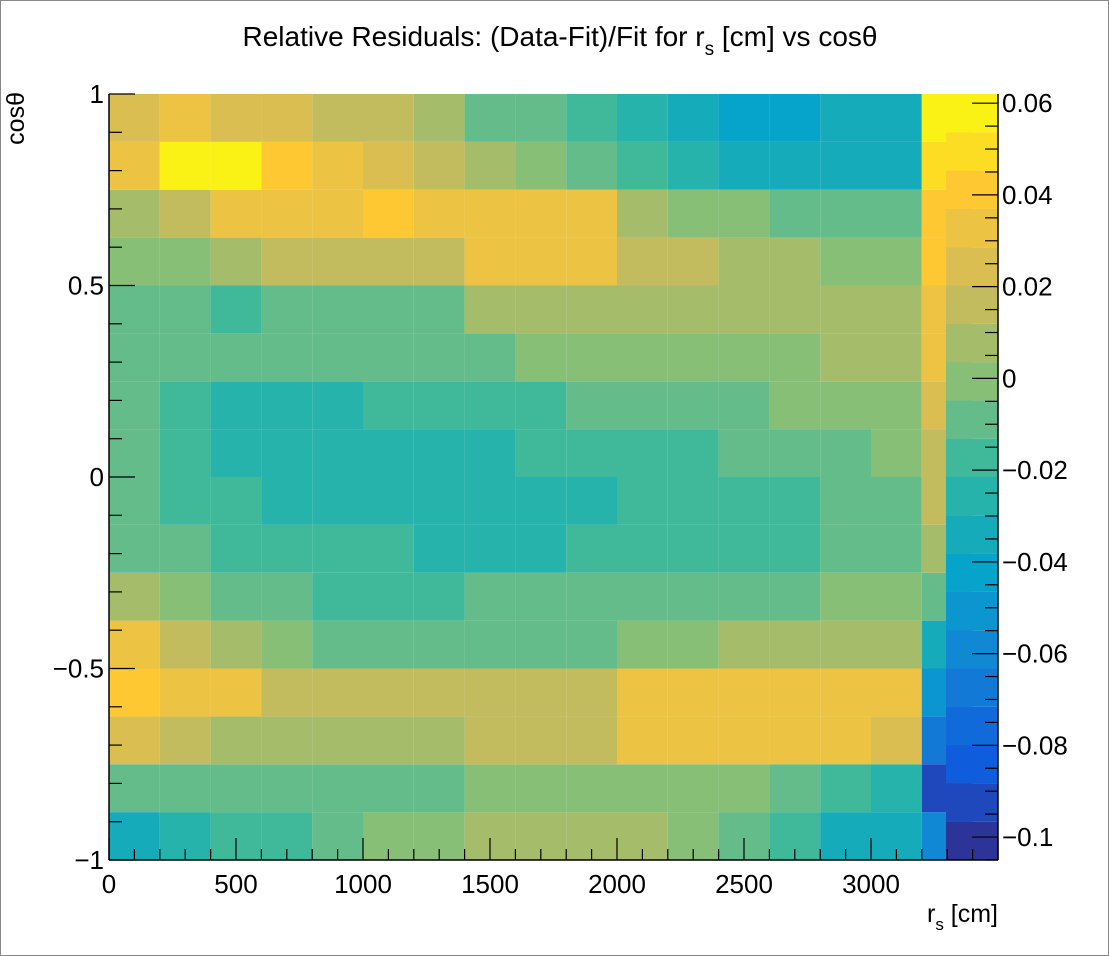  What do you see at coordinates (97, 477) in the screenshot?
I see `y-tick-label: 0` at bounding box center [97, 477].